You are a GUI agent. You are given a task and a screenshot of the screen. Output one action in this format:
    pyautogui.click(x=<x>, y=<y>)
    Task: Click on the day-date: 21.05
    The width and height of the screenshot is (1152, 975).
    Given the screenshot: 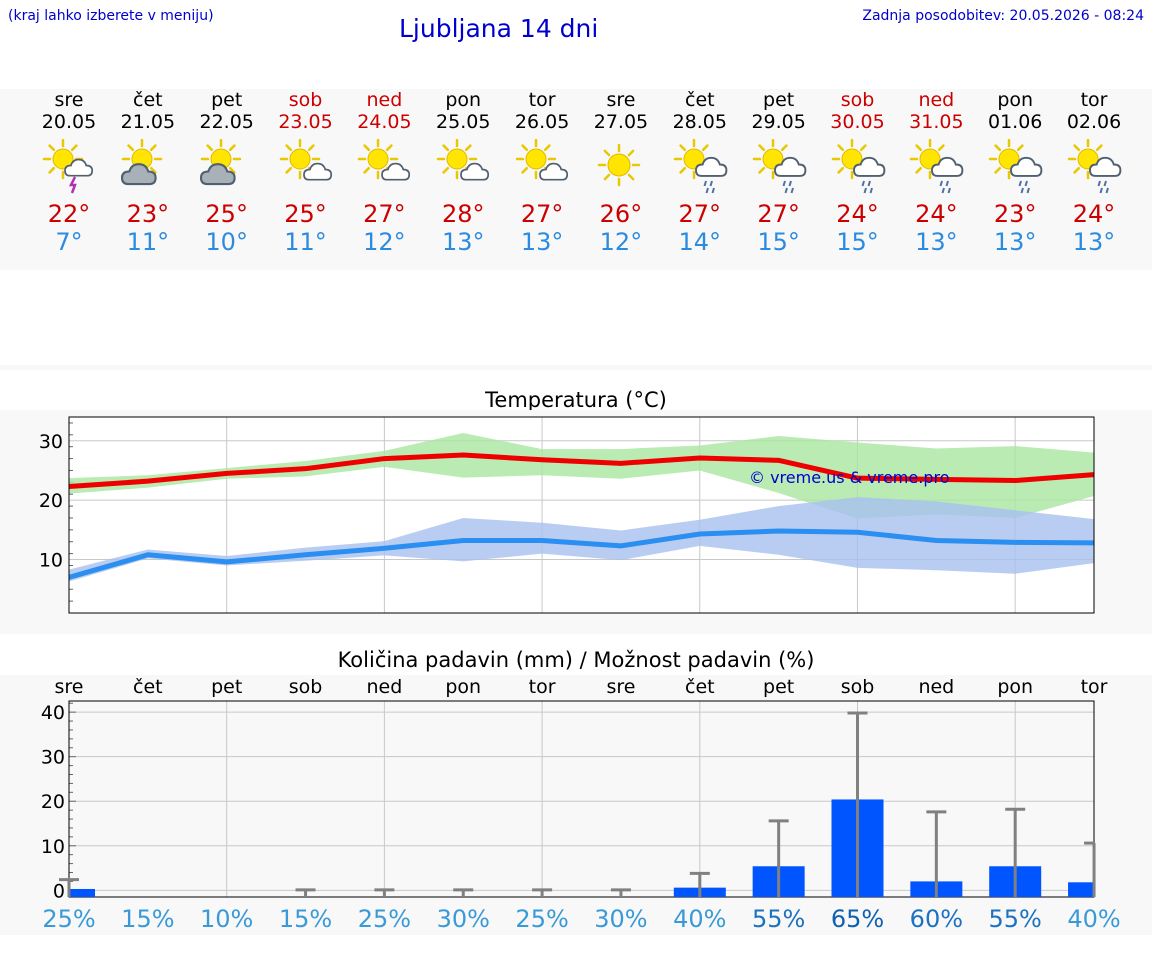 What is the action you would take?
    pyautogui.click(x=148, y=122)
    